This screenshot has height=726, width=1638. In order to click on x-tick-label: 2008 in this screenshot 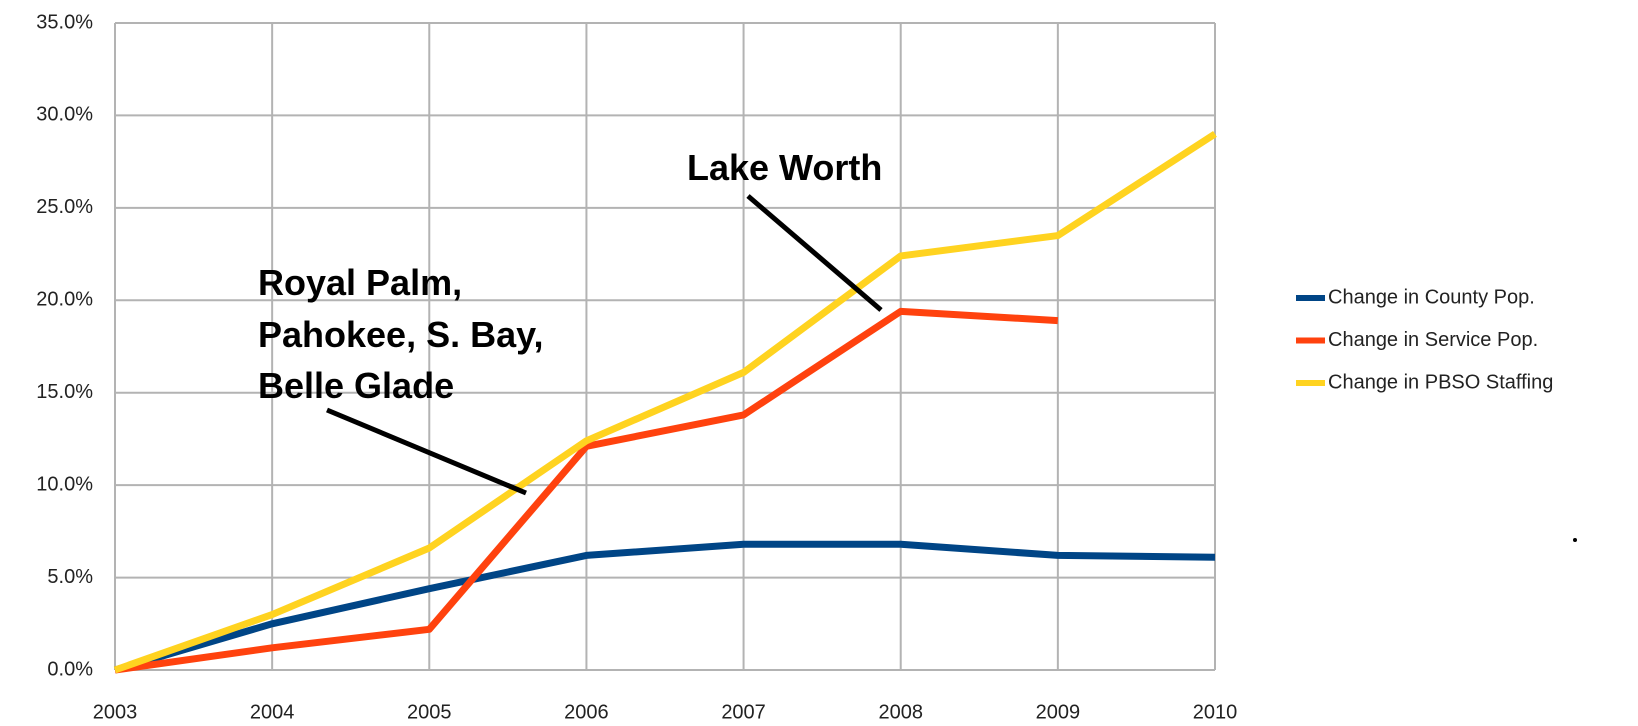, I will do `click(900, 712)`.